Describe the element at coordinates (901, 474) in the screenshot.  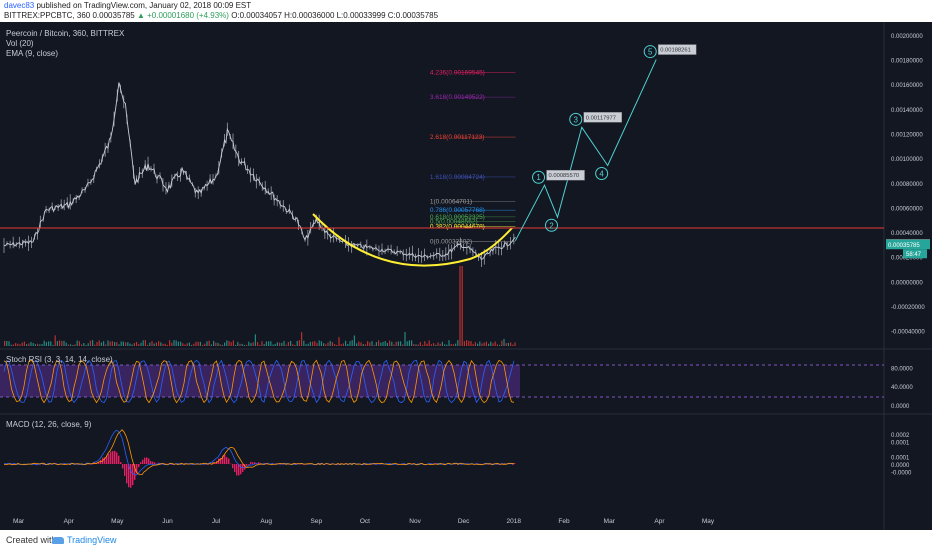
I see `macd-axis-tick: -0.0000` at that location.